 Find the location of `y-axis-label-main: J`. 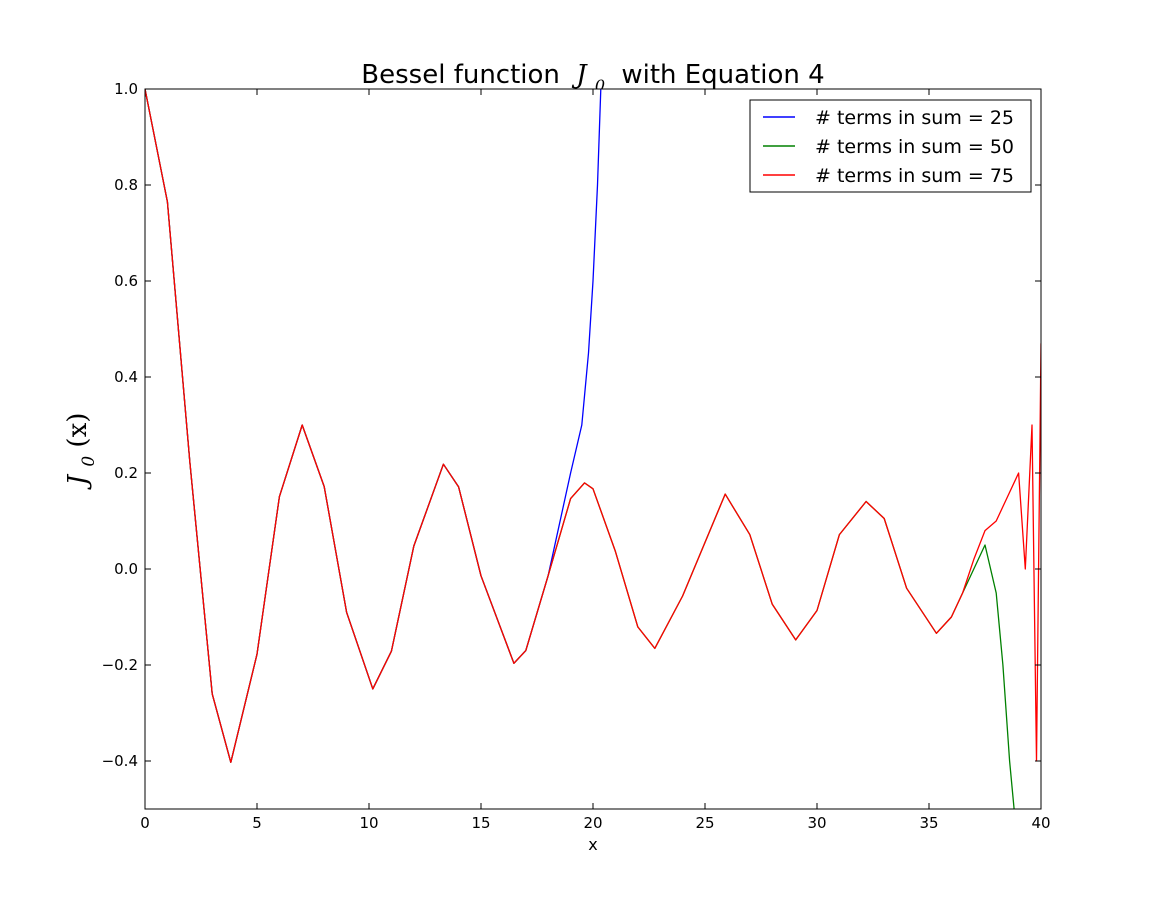

y-axis-label-main: J is located at coordinates (78, 481).